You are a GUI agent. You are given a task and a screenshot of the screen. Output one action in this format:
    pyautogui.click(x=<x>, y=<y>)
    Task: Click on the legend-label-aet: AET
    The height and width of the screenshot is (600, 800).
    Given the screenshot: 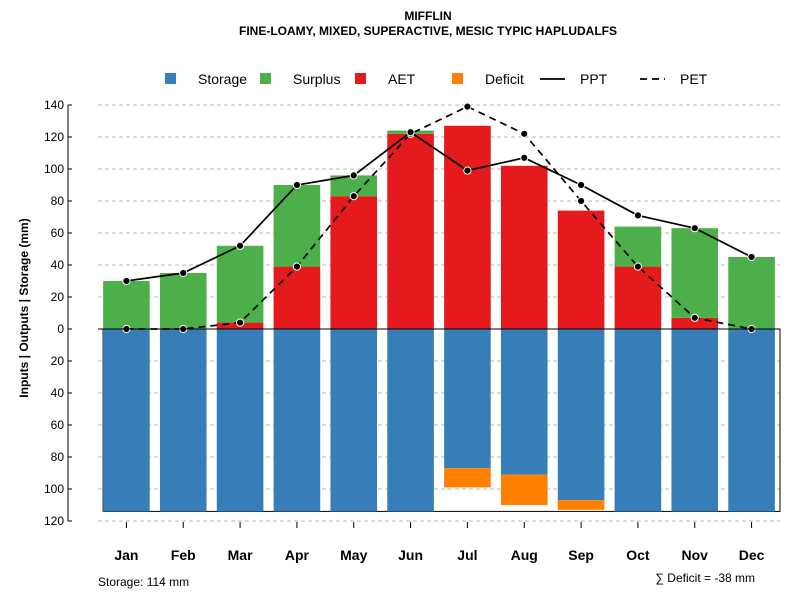 What is the action you would take?
    pyautogui.click(x=402, y=79)
    